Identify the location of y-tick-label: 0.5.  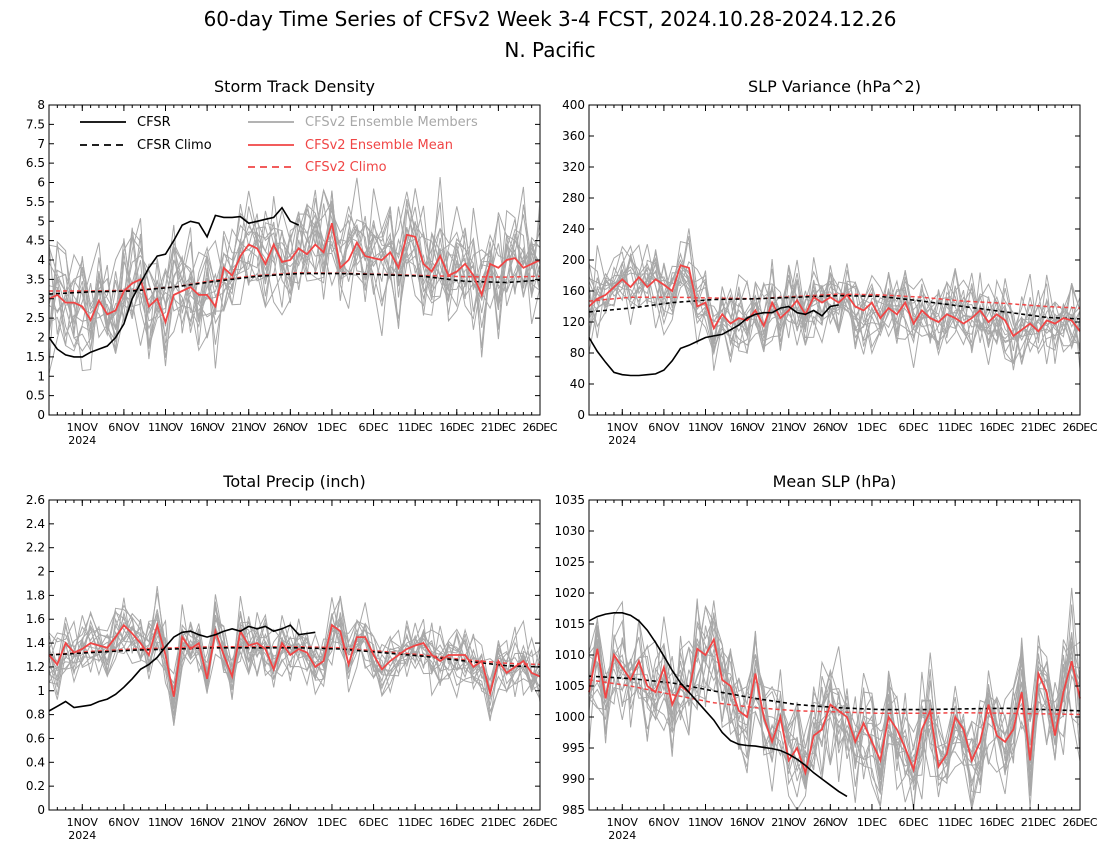
(35, 396).